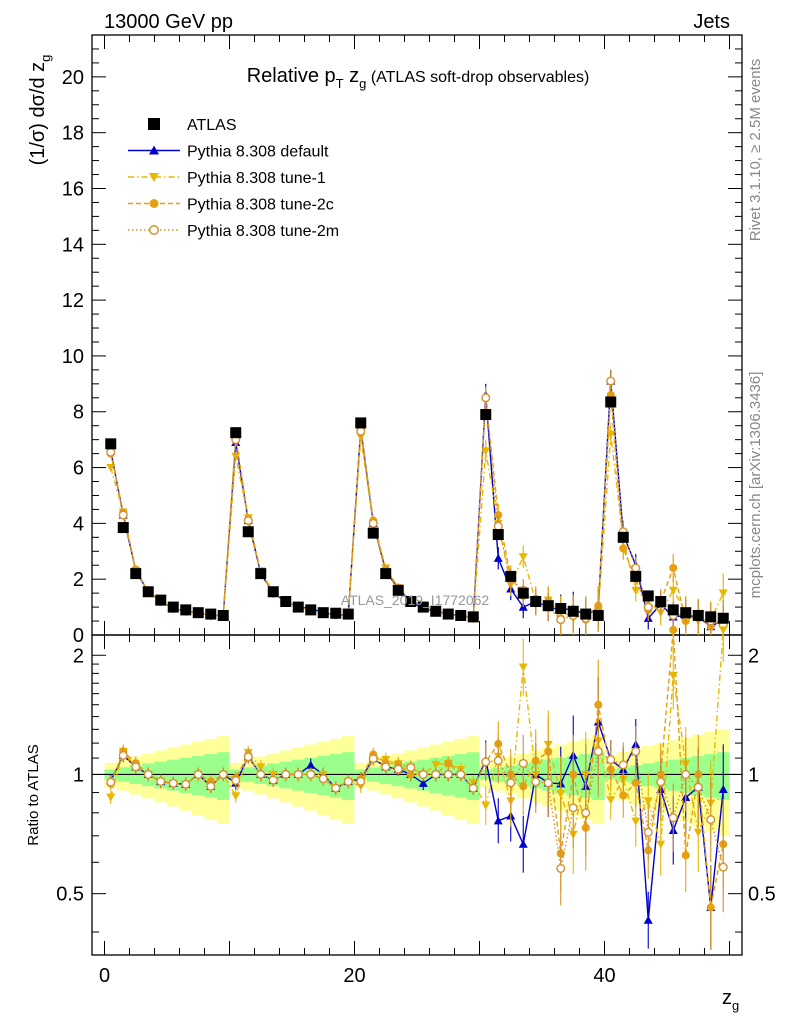  What do you see at coordinates (228, 152) in the screenshot?
I see `legend-entry: Pythia 8.308 default` at bounding box center [228, 152].